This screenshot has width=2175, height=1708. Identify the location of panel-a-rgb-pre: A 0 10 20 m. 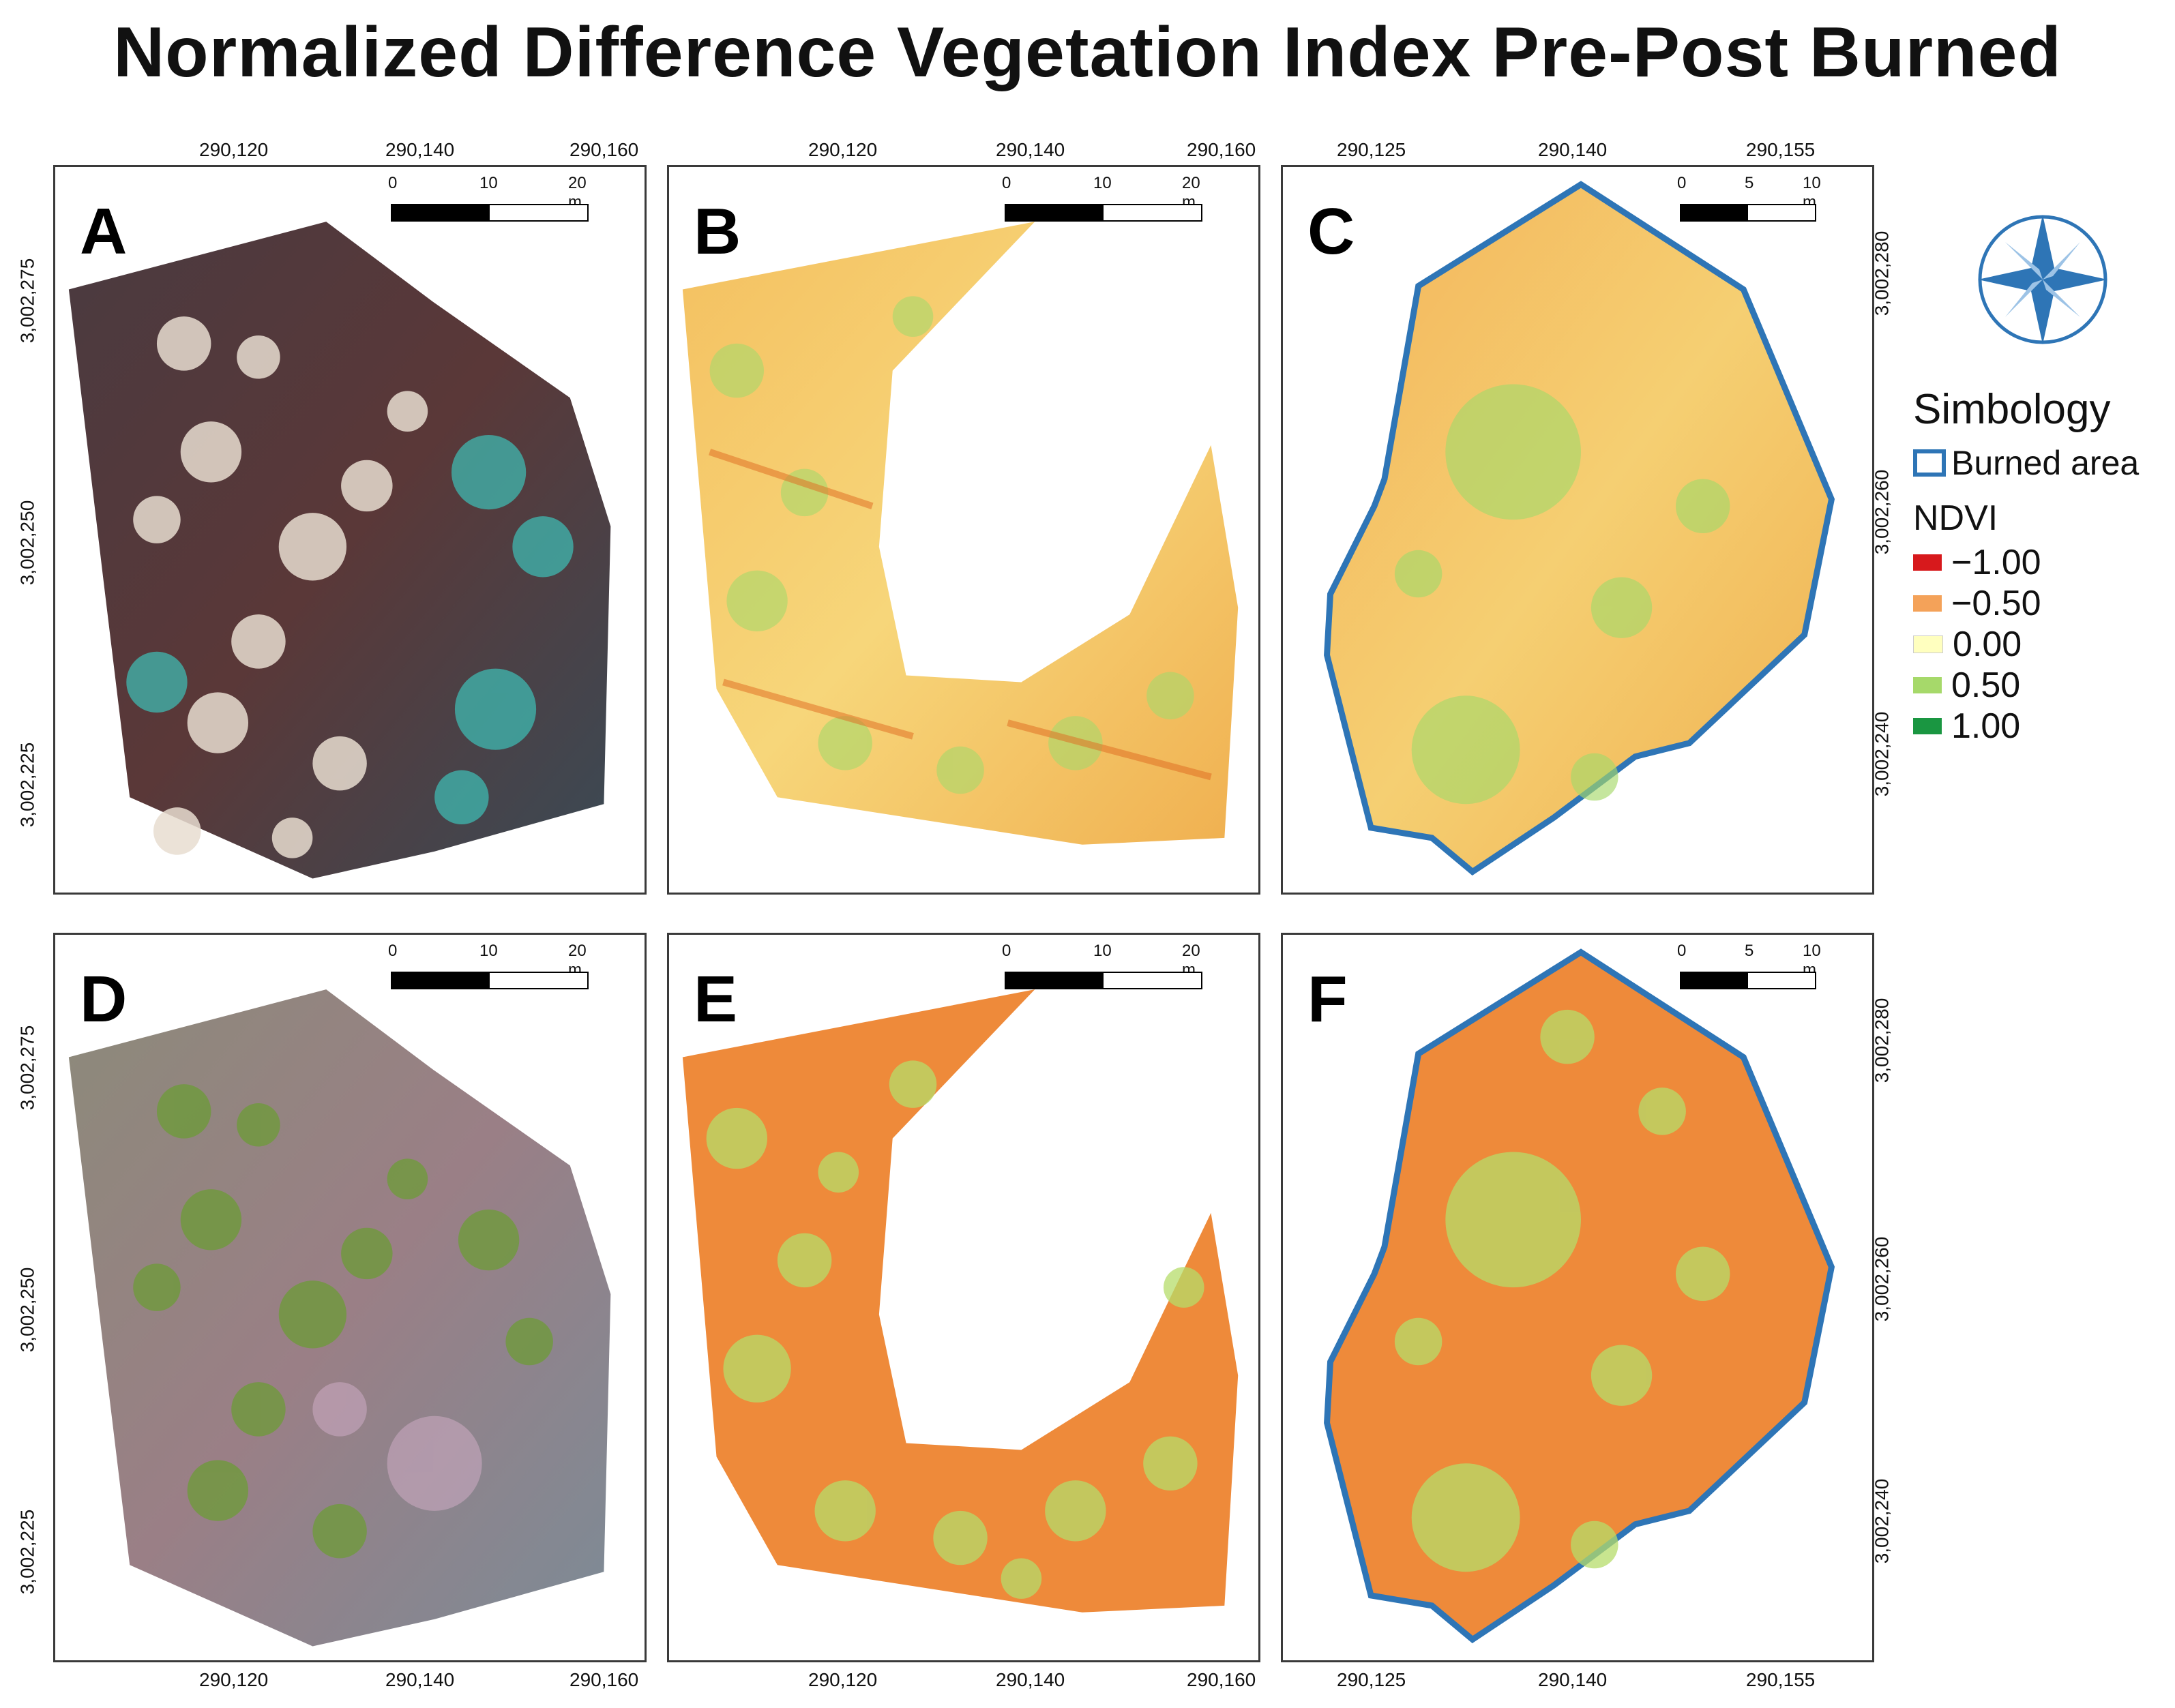
(350, 530).